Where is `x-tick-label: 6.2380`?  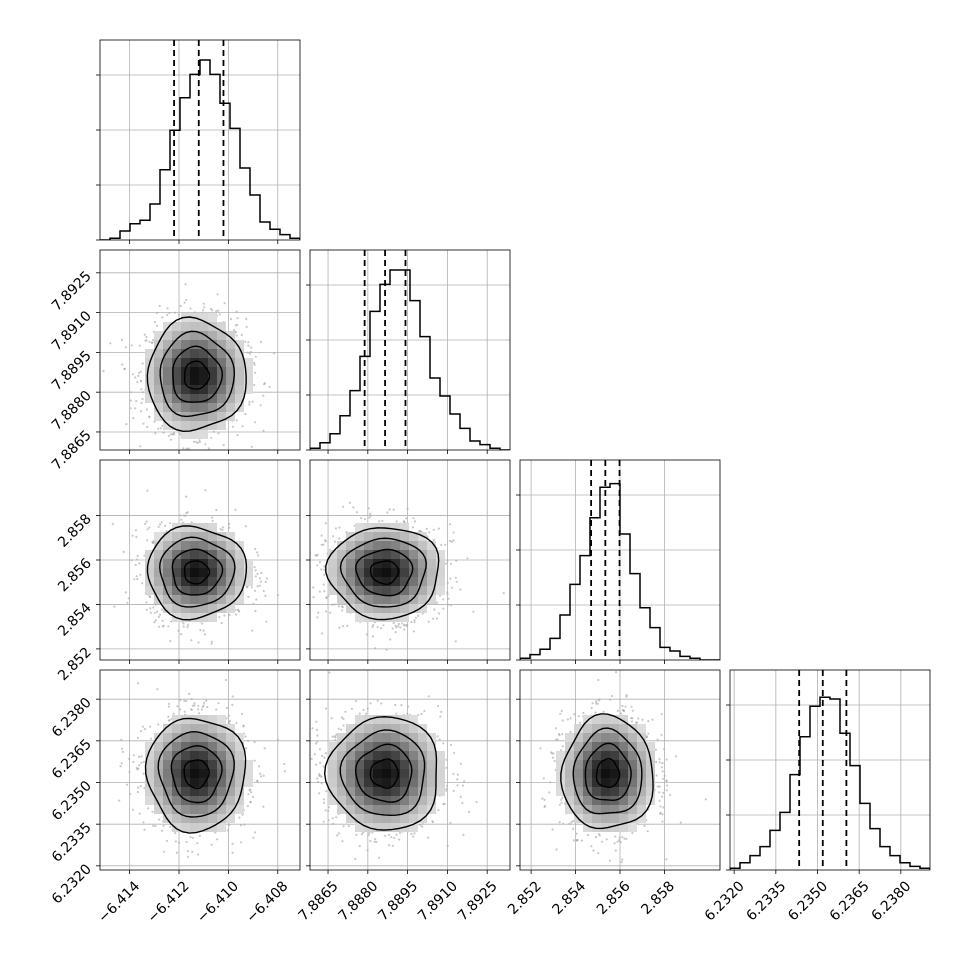
x-tick-label: 6.2380 is located at coordinates (891, 901).